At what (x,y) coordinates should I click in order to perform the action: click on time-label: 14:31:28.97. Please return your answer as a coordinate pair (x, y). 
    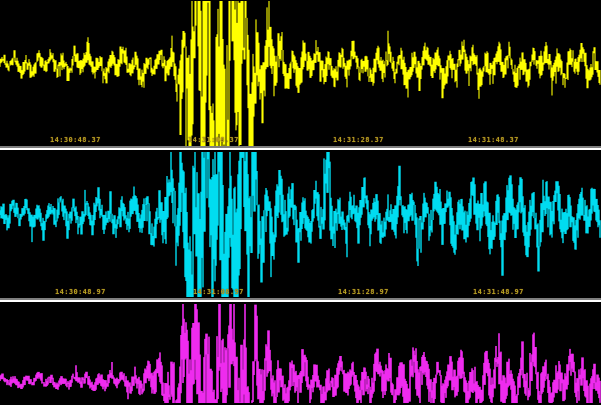
    Looking at the image, I should click on (363, 292).